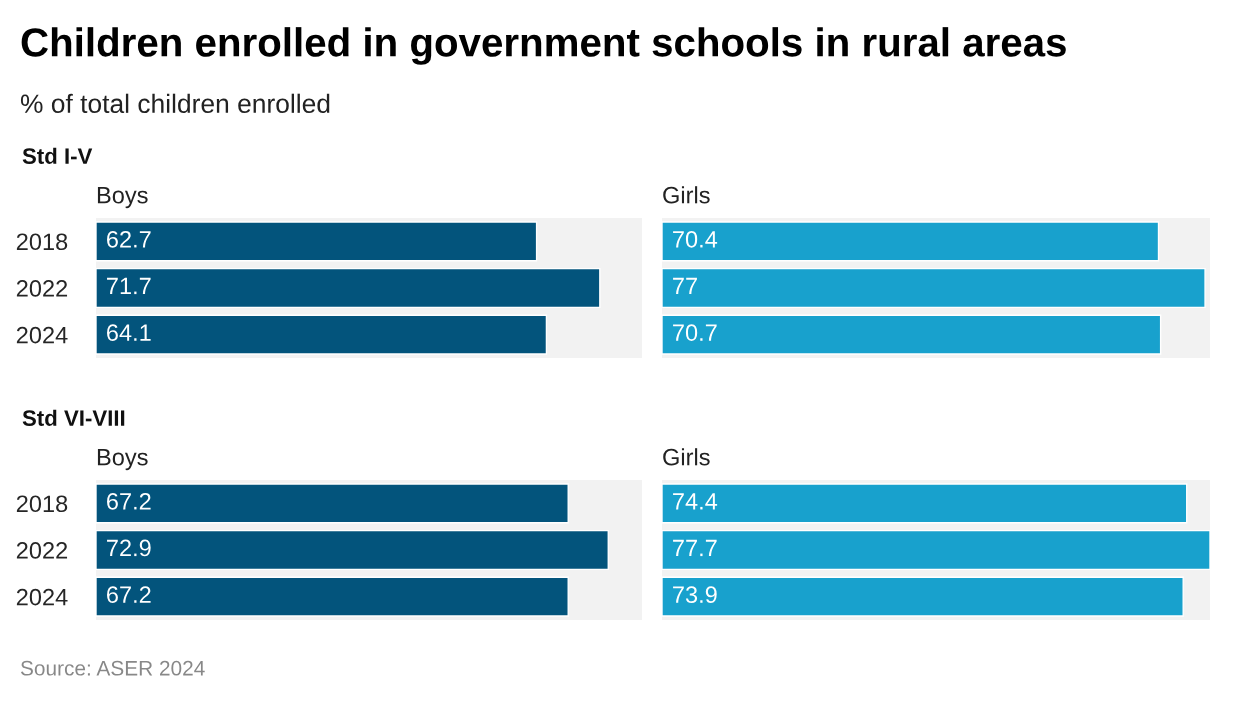 This screenshot has height=704, width=1240. What do you see at coordinates (695, 332) in the screenshot?
I see `data-label: 70.7` at bounding box center [695, 332].